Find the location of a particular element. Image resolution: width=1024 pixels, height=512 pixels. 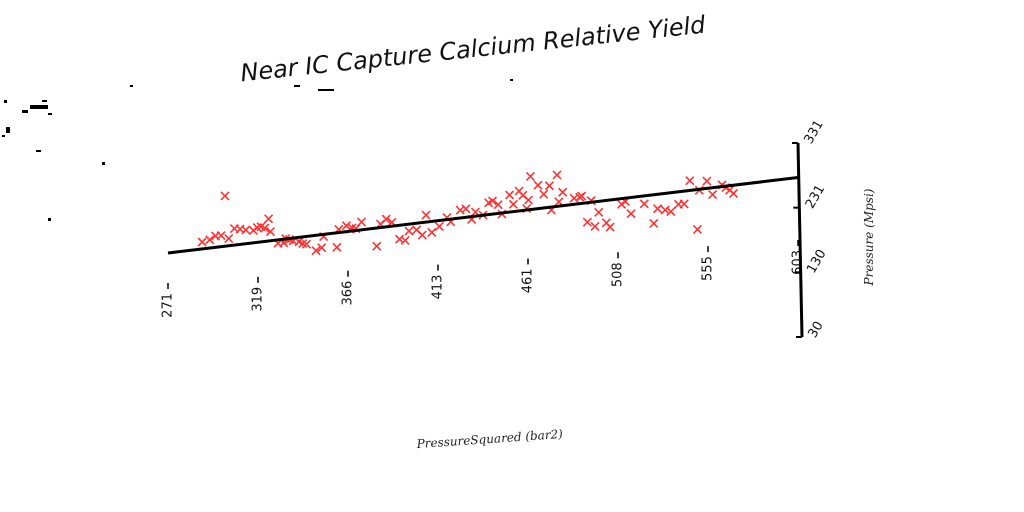

y-tick-label: 231 is located at coordinates (815, 196).